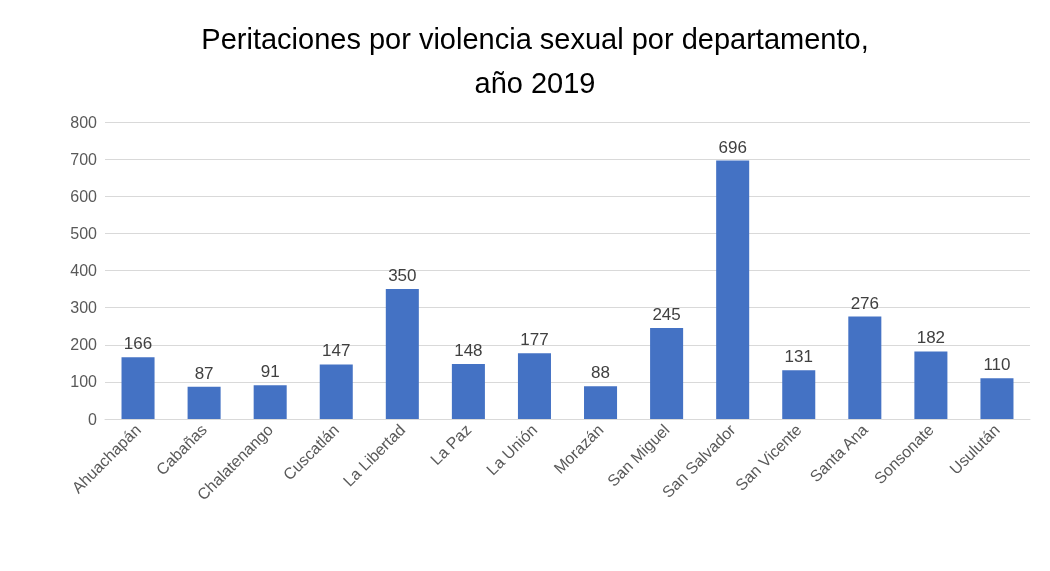 This screenshot has height=571, width=1050. I want to click on y-tick-label: 800, so click(84, 122).